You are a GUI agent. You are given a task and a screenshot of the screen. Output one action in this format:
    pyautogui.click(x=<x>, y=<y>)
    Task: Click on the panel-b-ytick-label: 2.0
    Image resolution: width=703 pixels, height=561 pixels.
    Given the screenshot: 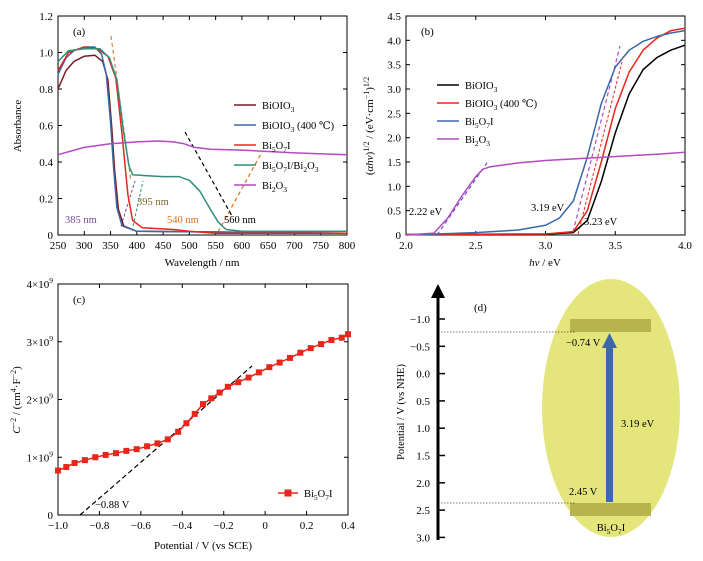 What is the action you would take?
    pyautogui.click(x=394, y=139)
    